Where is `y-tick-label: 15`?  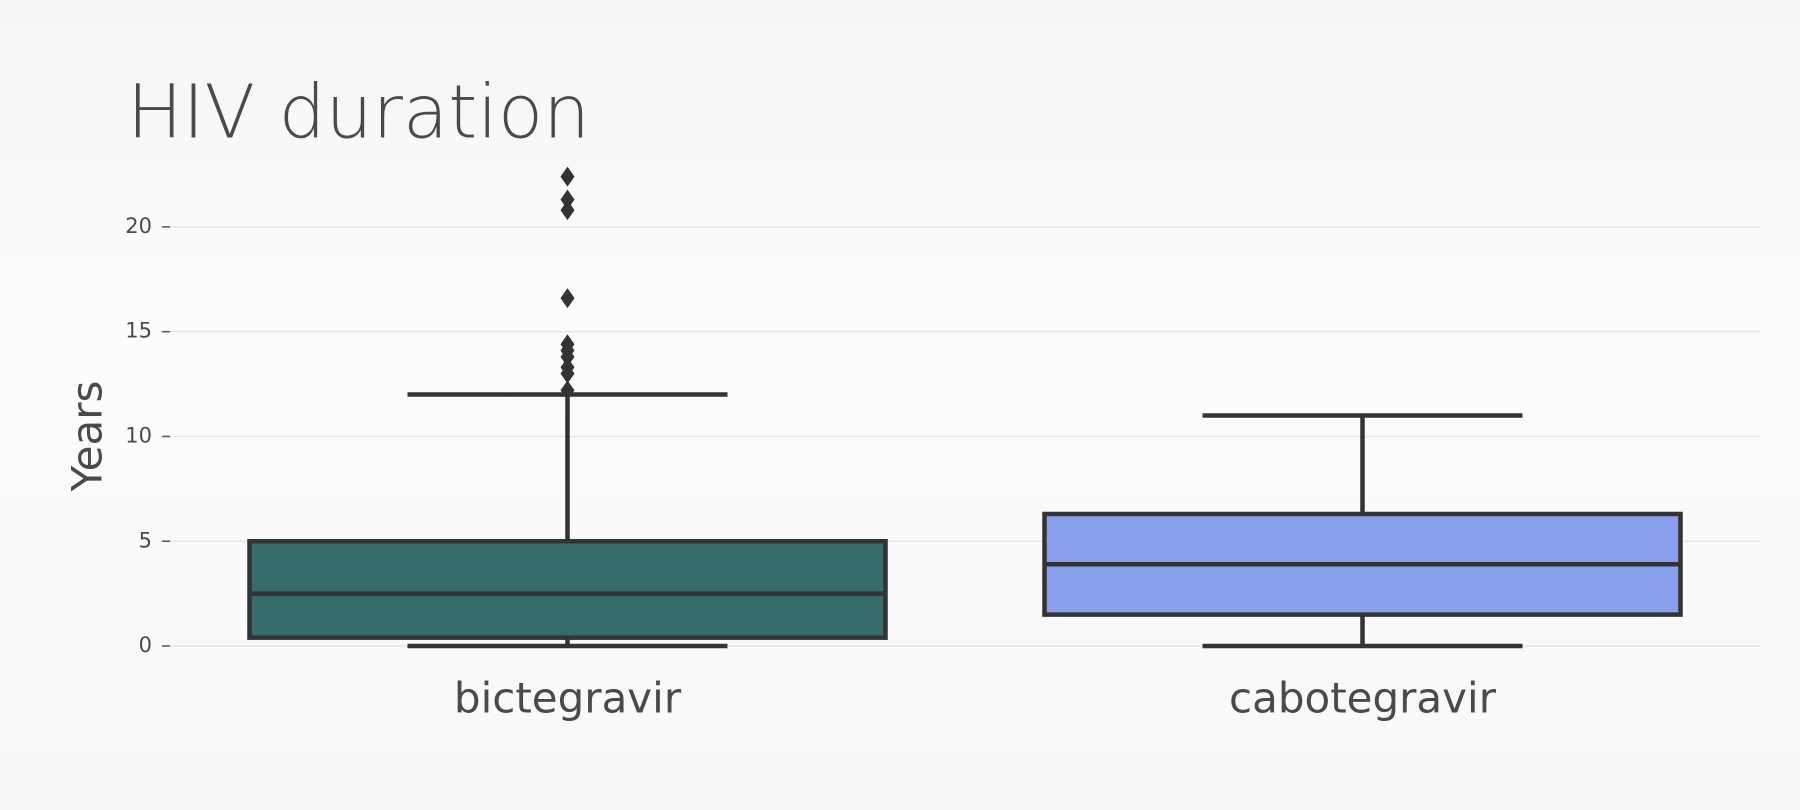 y-tick-label: 15 is located at coordinates (138, 331).